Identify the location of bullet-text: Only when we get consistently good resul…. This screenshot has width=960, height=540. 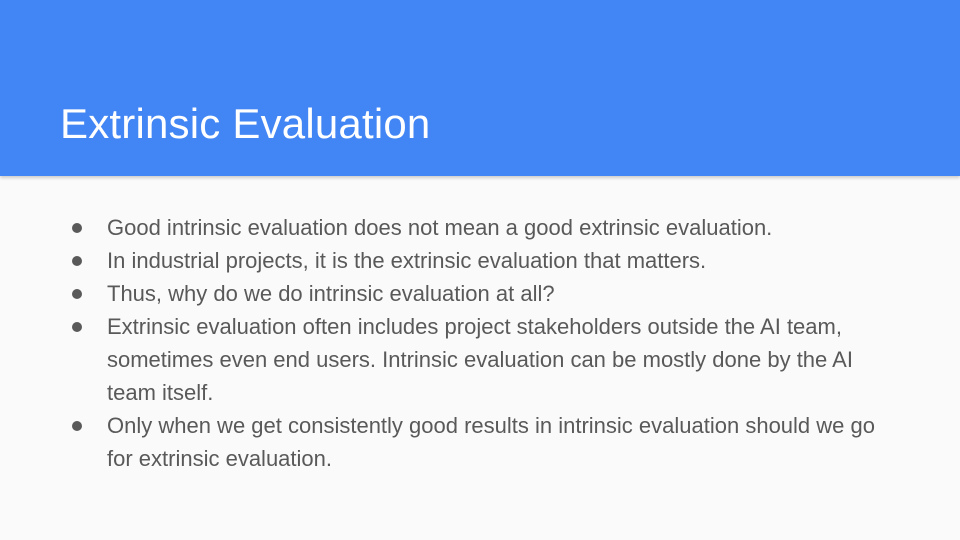
(491, 442).